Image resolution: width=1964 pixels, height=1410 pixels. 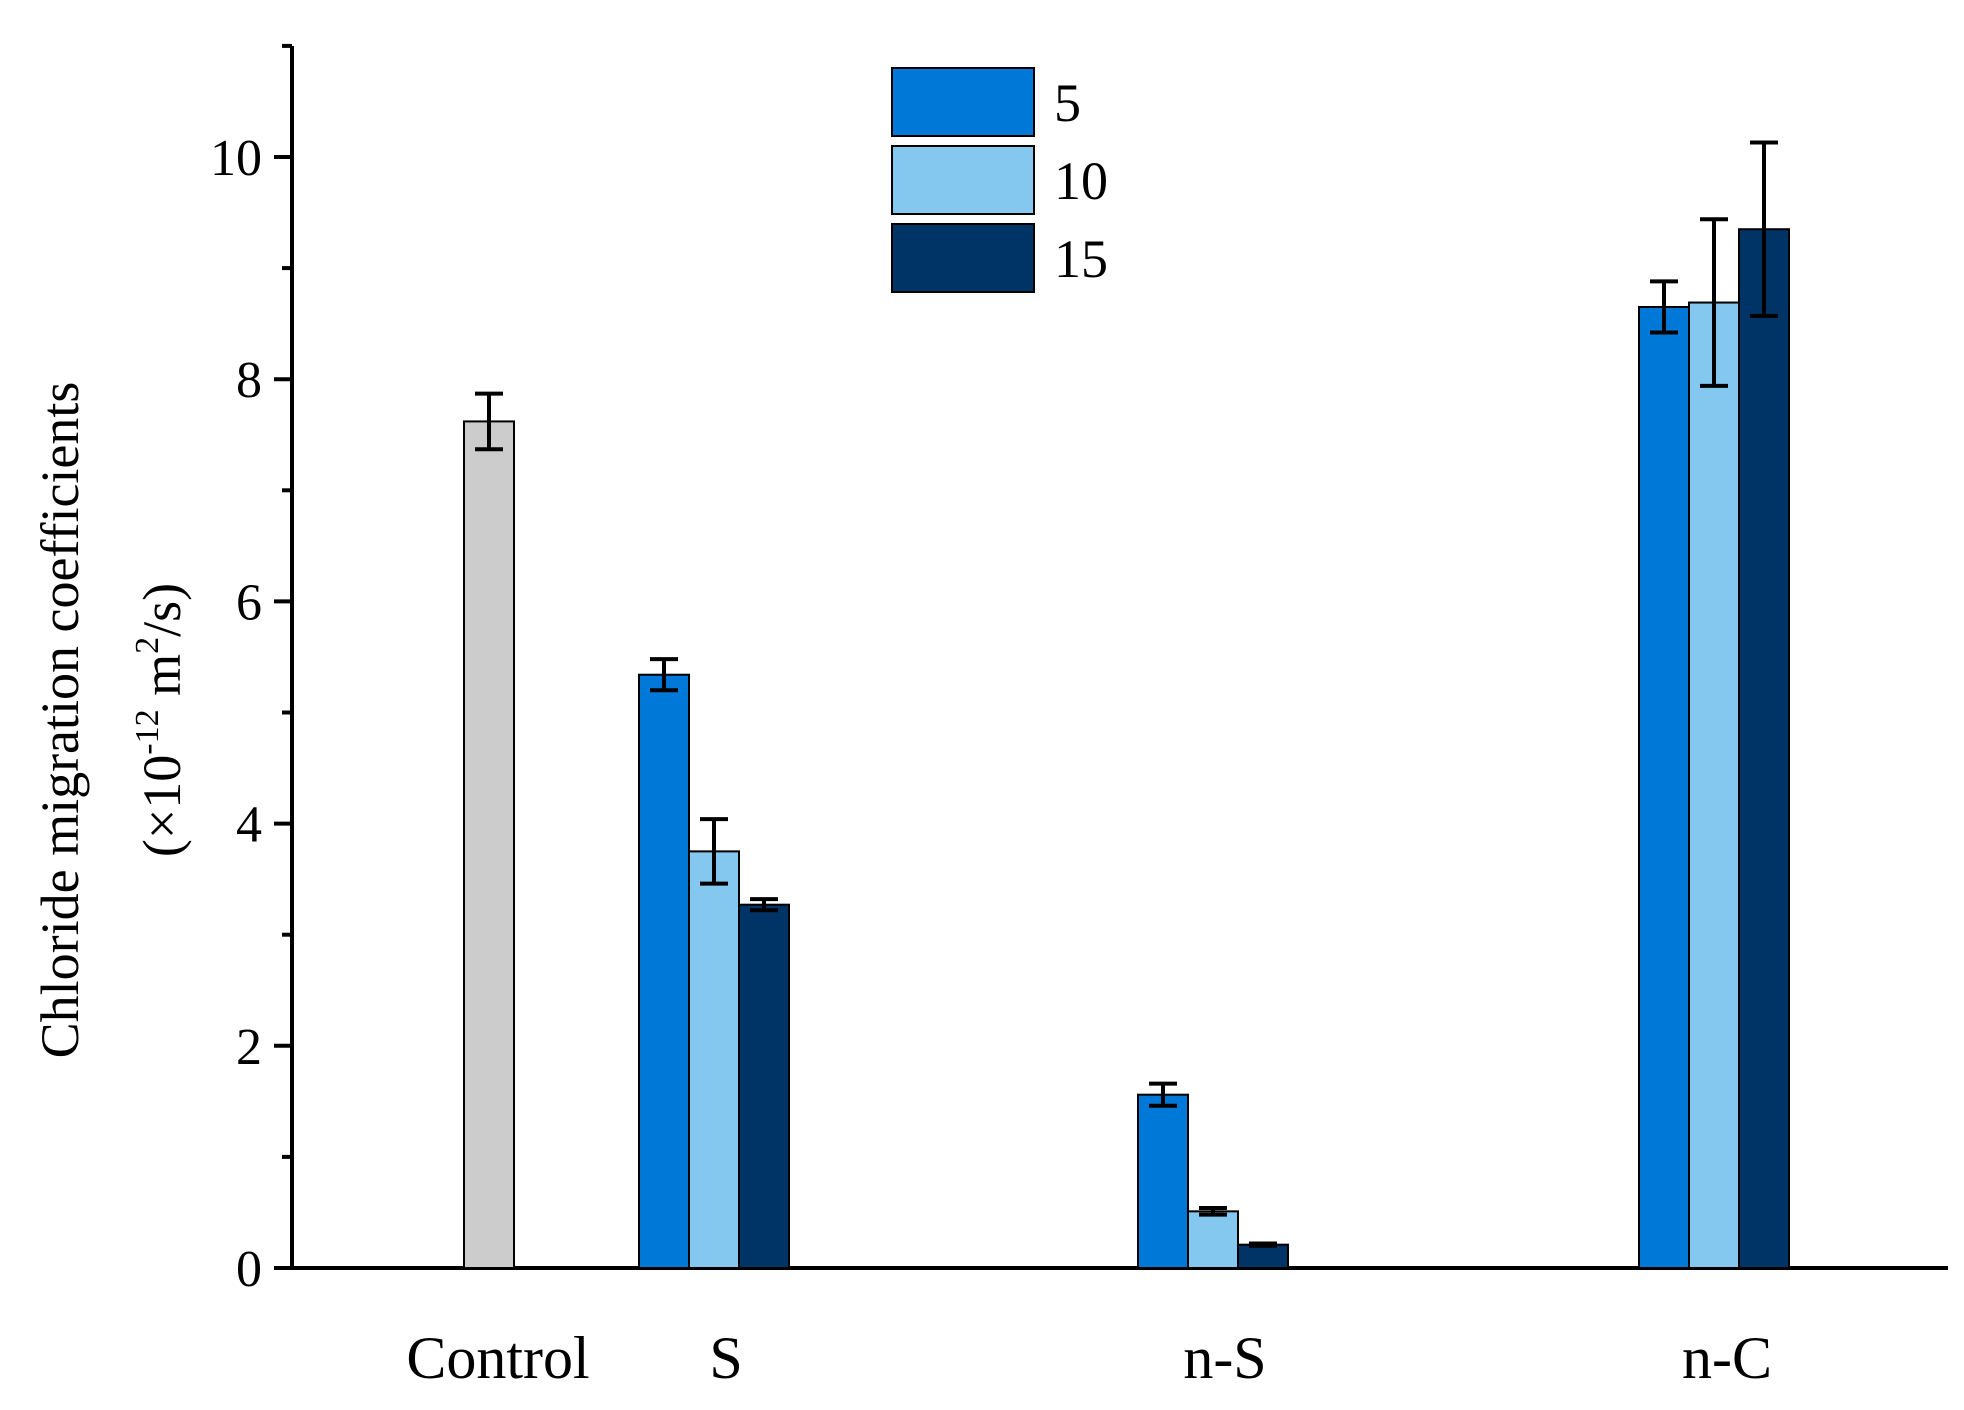 I want to click on legend-label: 5, so click(x=1067, y=103).